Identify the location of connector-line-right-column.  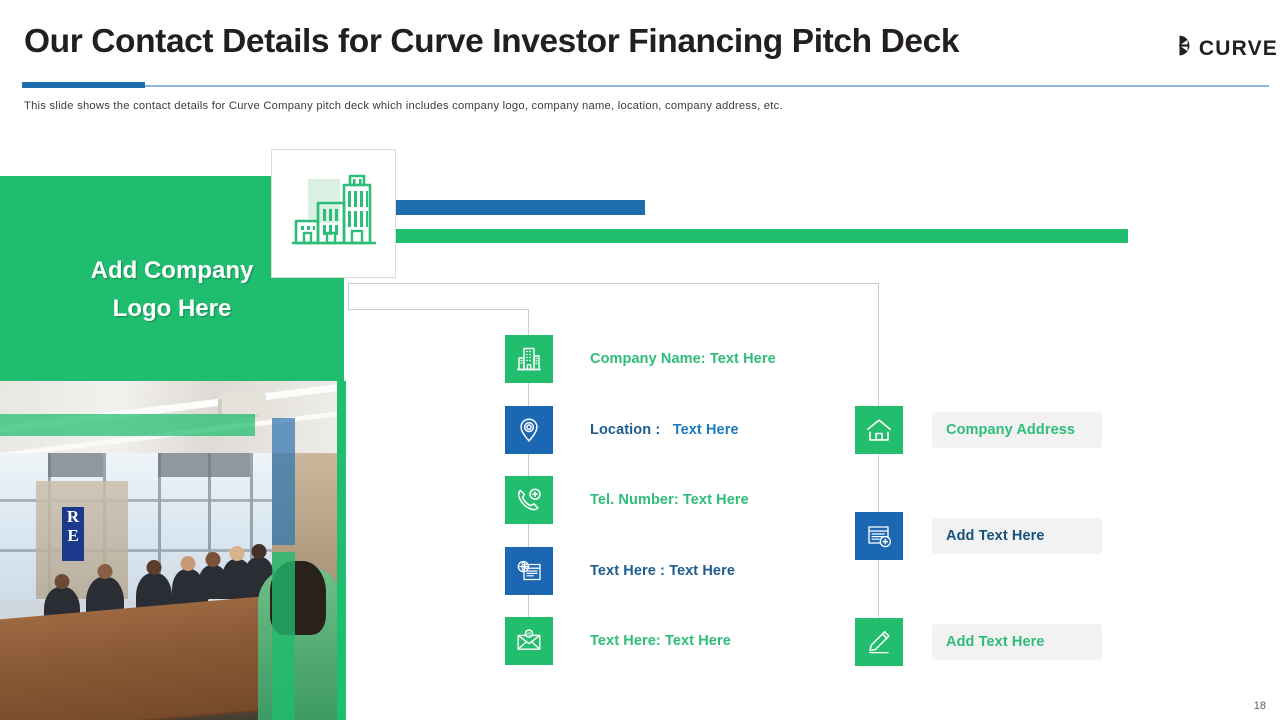
(878, 471).